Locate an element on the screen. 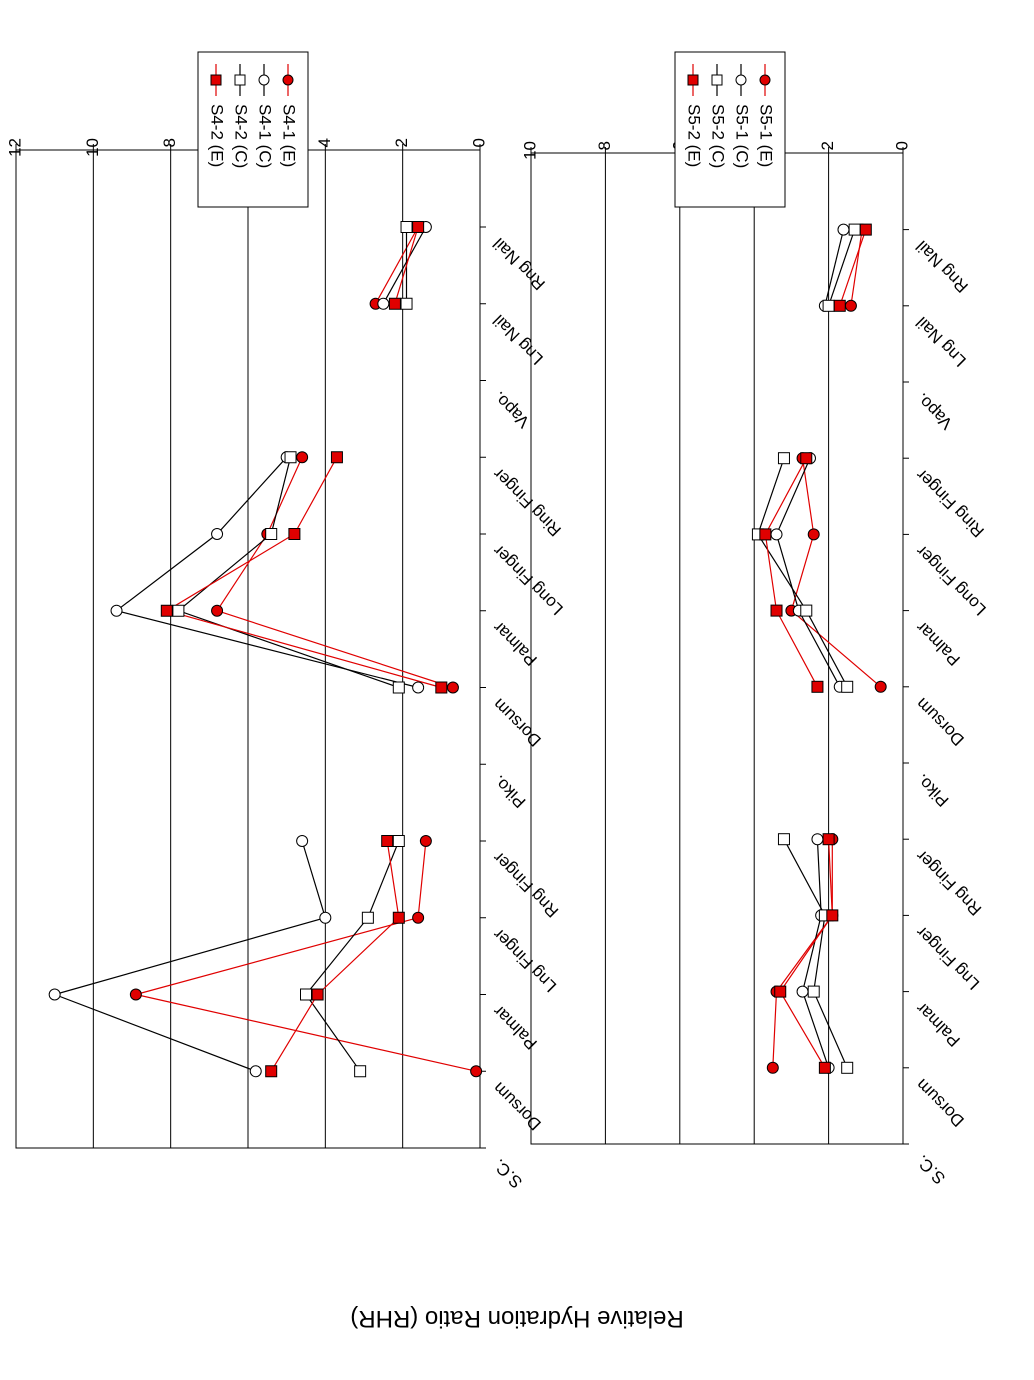 This screenshot has width=1034, height=1380. y-axis-title: Relative Hydration Ratio (RHR) is located at coordinates (516, 1318).